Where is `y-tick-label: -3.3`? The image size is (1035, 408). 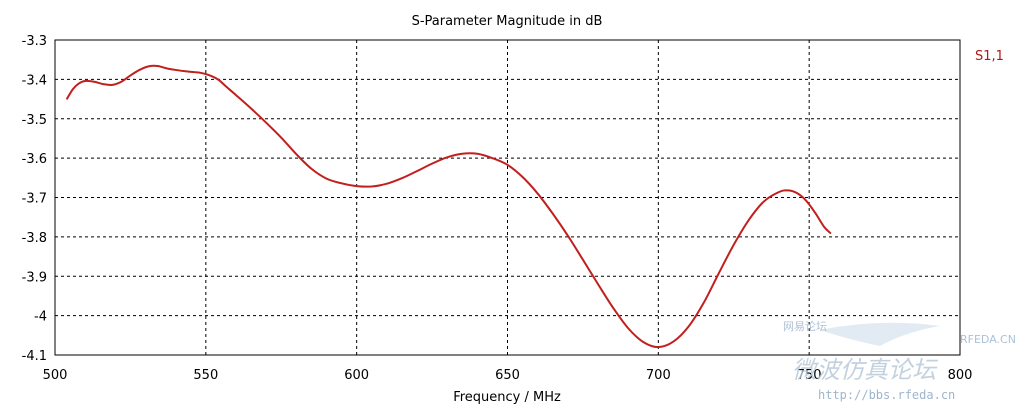 y-tick-label: -3.3 is located at coordinates (34, 41).